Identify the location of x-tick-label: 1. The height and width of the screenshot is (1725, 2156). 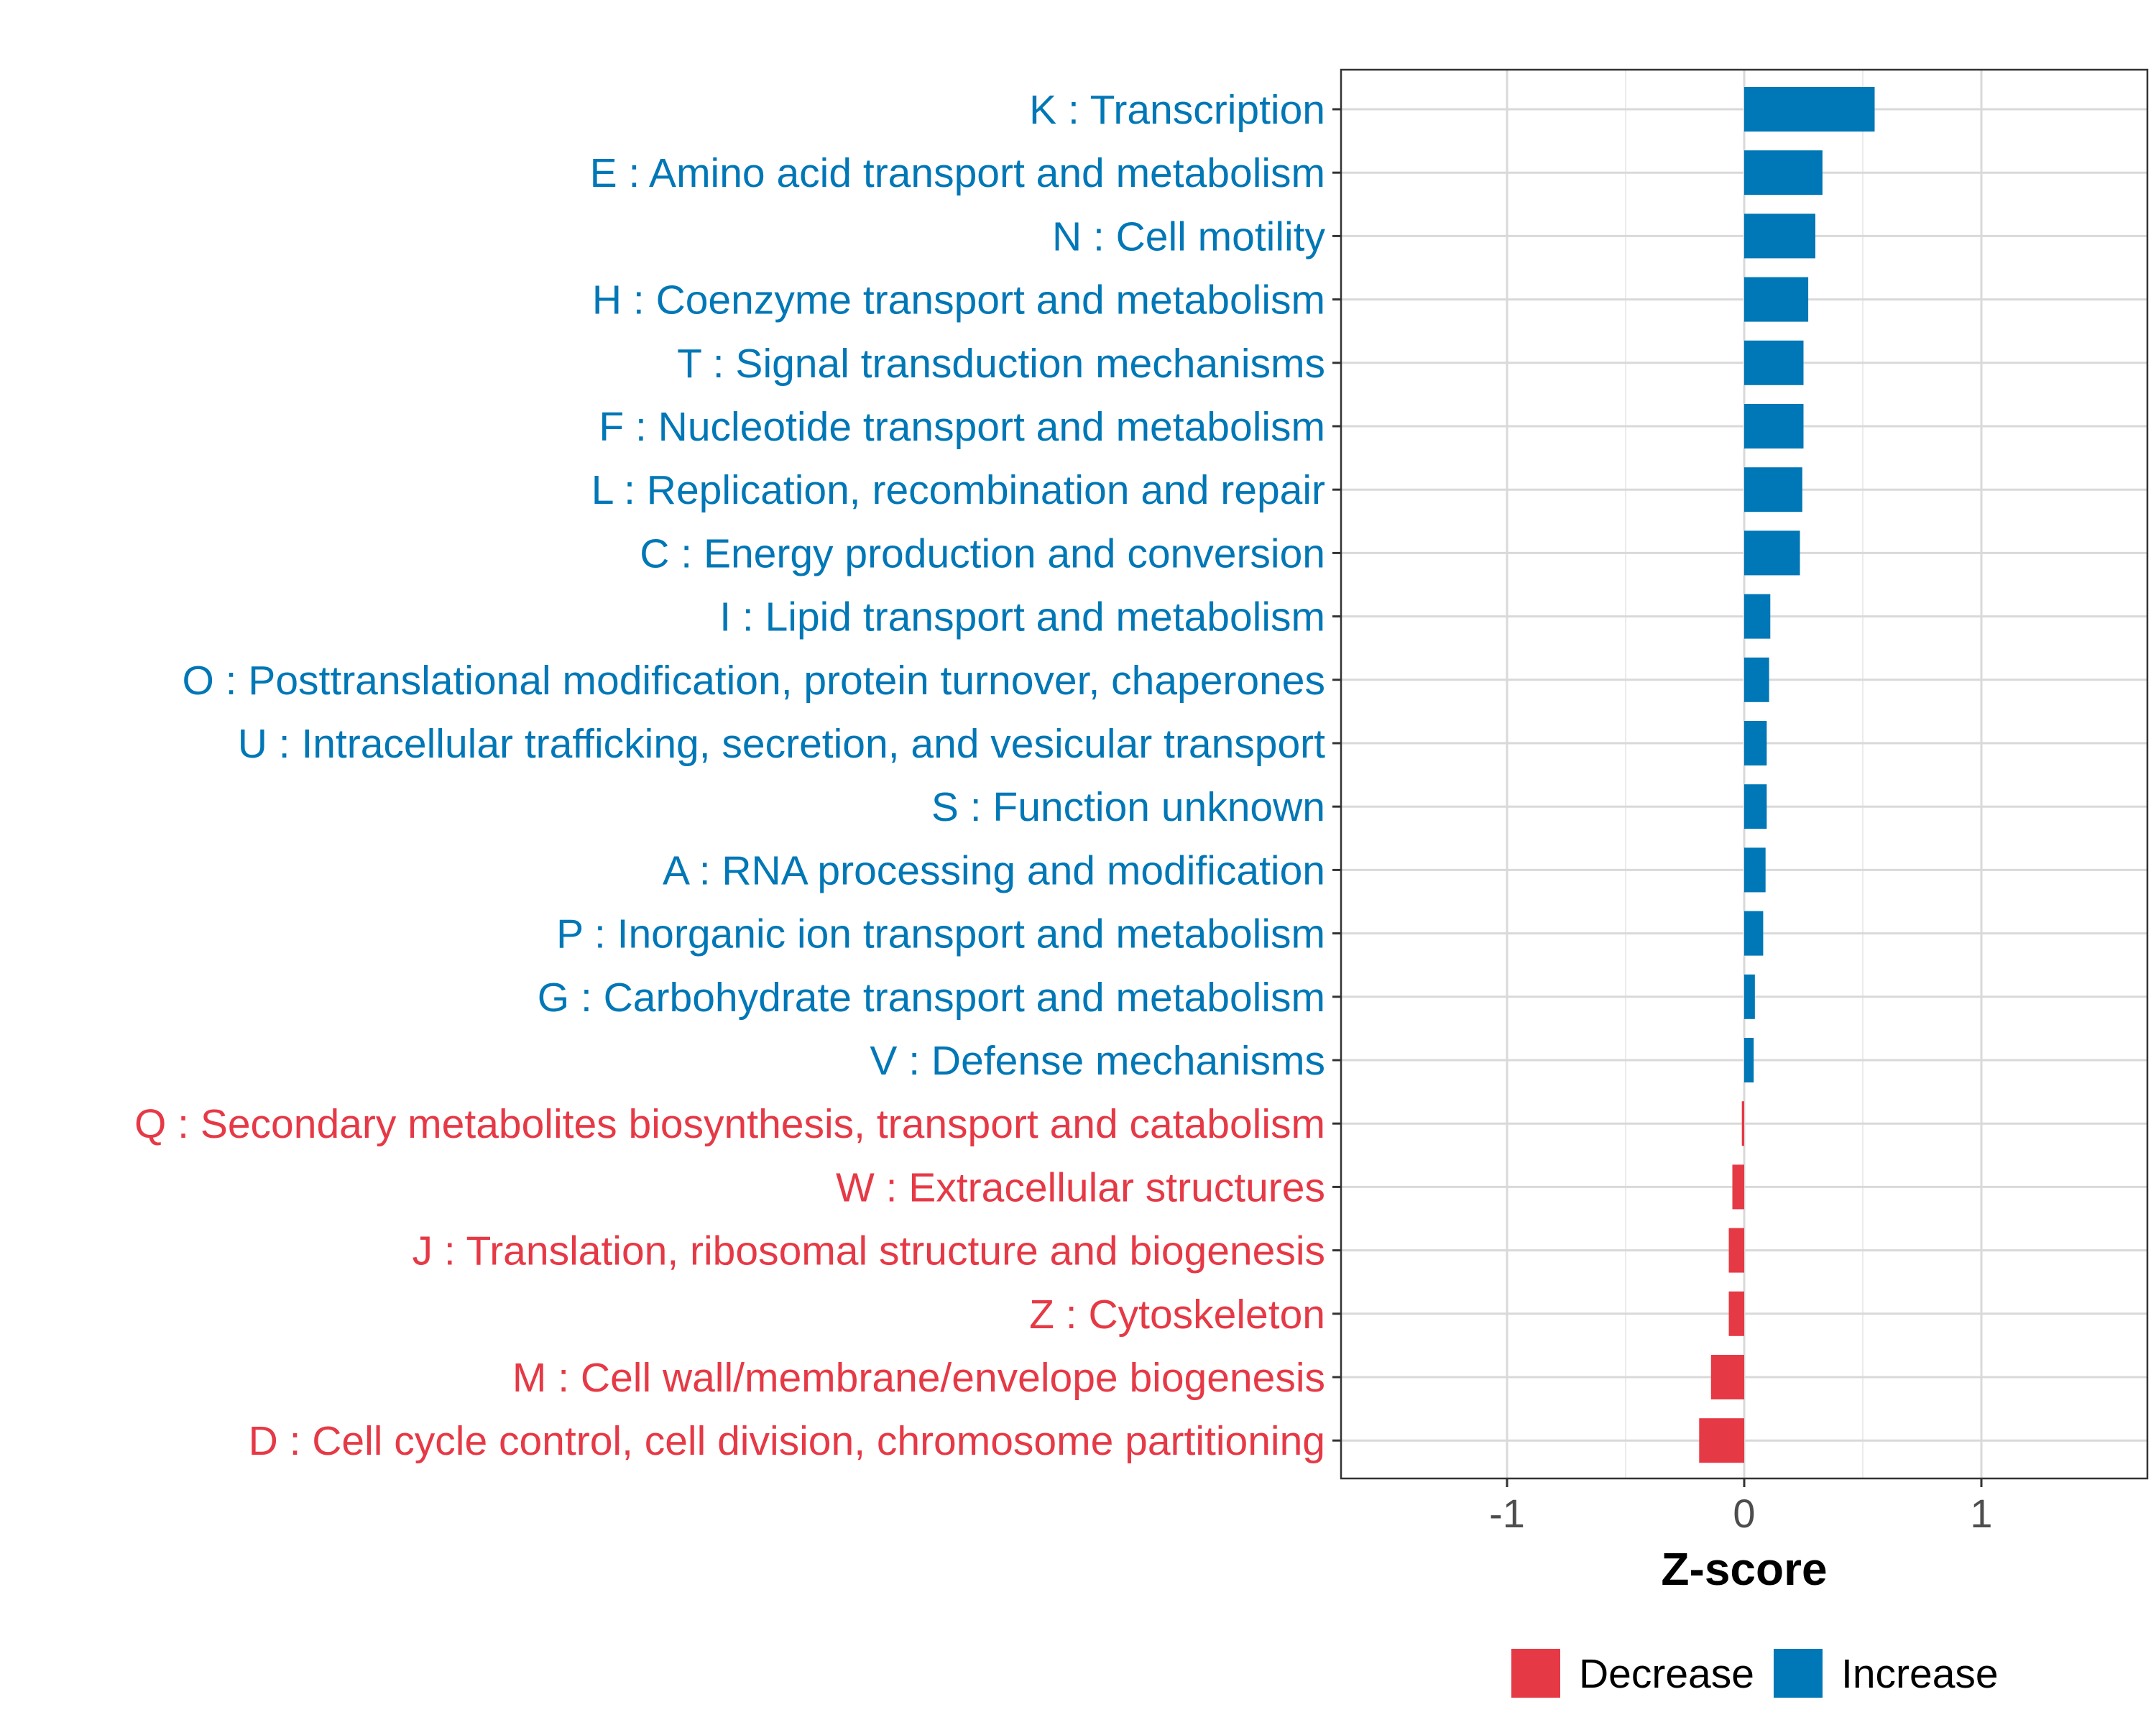
(1981, 1513).